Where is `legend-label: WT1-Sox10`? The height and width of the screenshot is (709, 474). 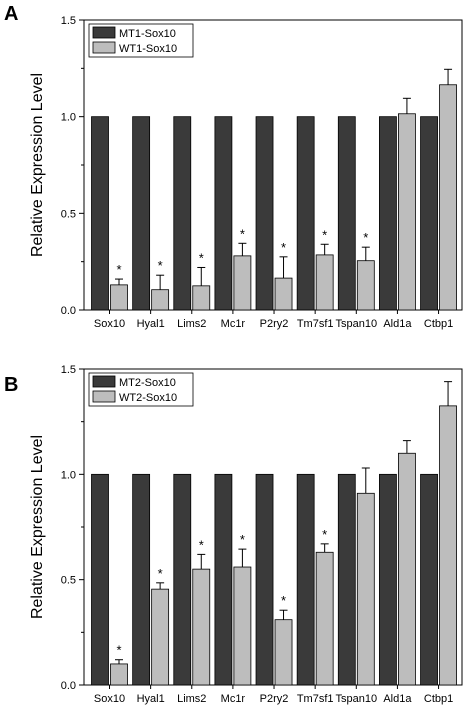 legend-label: WT1-Sox10 is located at coordinates (148, 49).